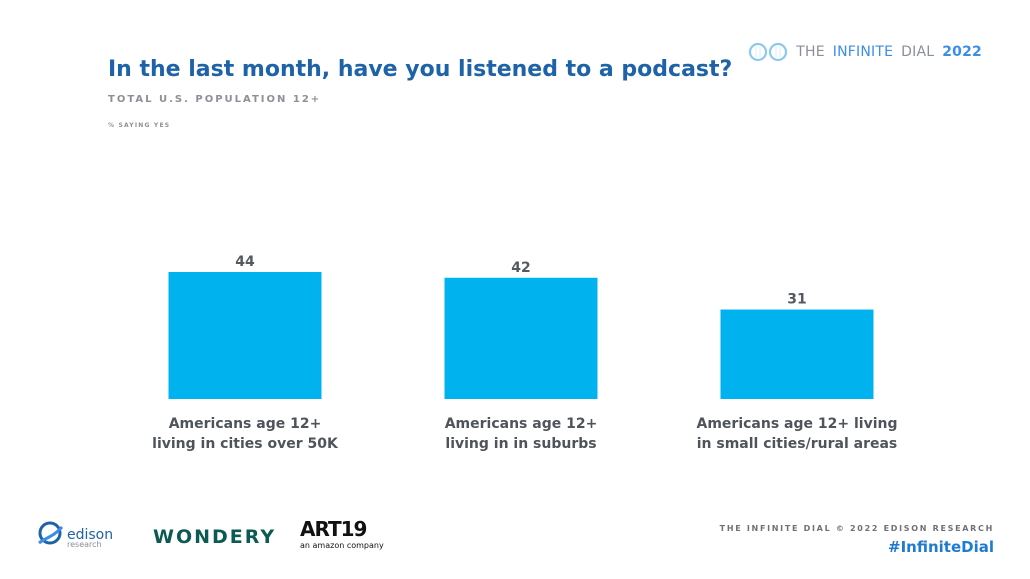 The image size is (1030, 579). Describe the element at coordinates (245, 444) in the screenshot. I see `category-label-1-line-2: living in cities over 50K` at that location.